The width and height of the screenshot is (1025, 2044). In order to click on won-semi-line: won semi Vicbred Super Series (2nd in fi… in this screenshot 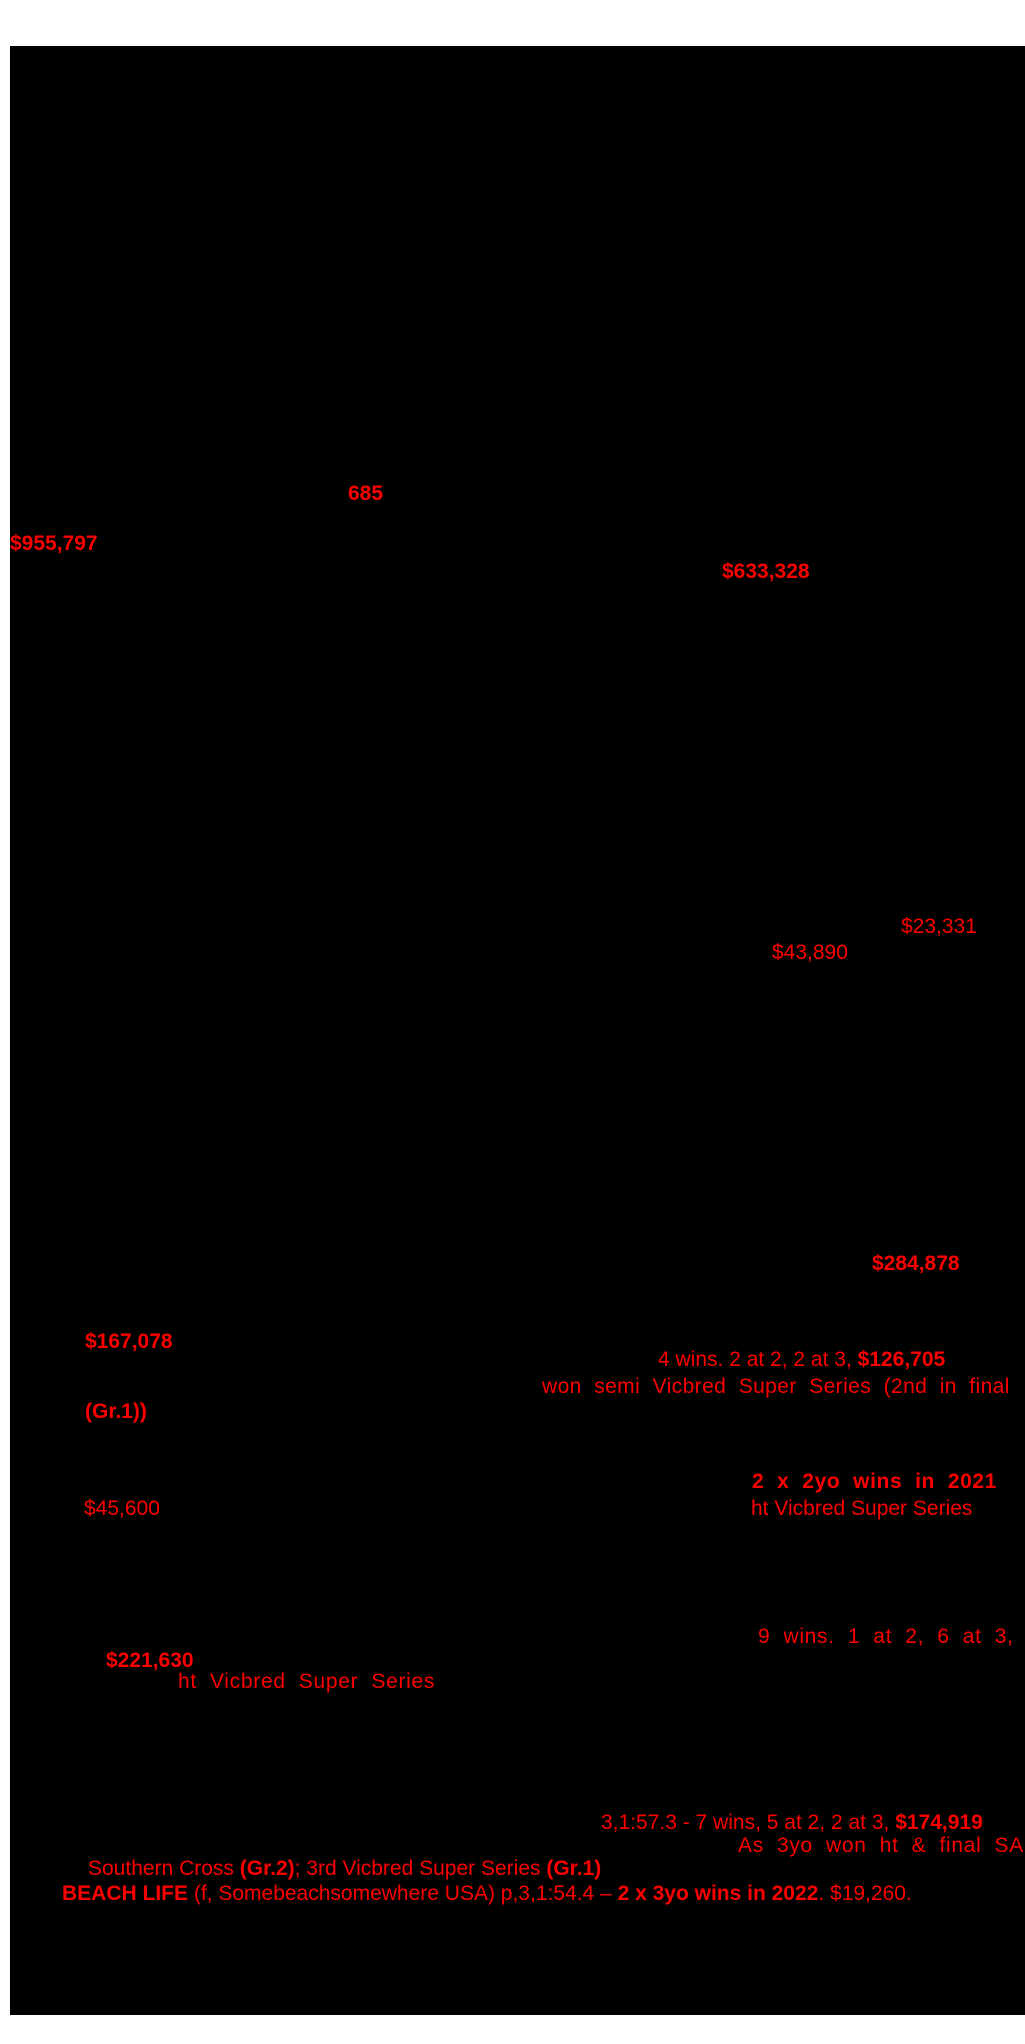, I will do `click(776, 1386)`.